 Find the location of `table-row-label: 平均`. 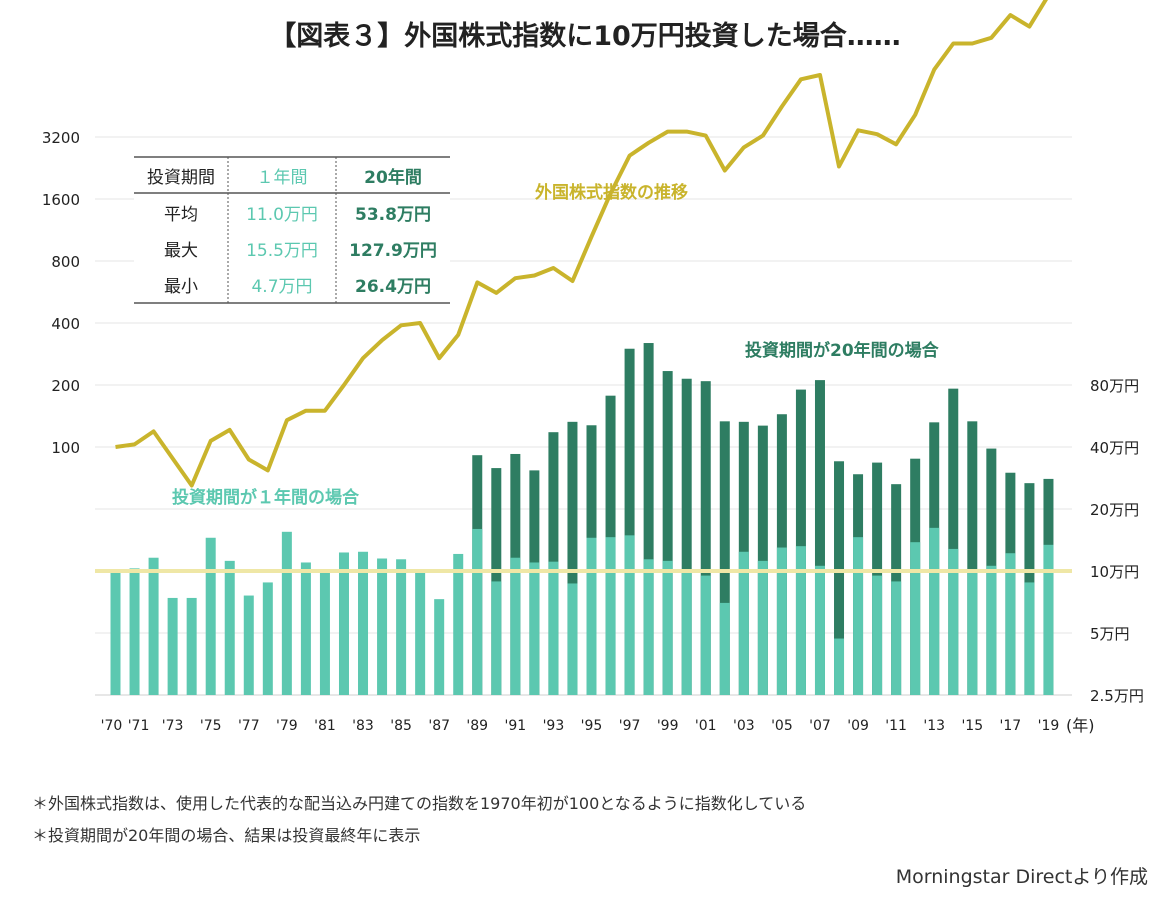

table-row-label: 平均 is located at coordinates (181, 215).